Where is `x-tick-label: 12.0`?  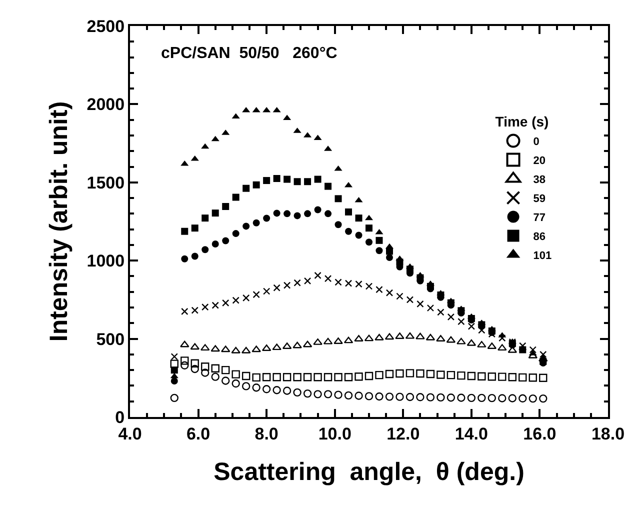 x-tick-label: 12.0 is located at coordinates (403, 434).